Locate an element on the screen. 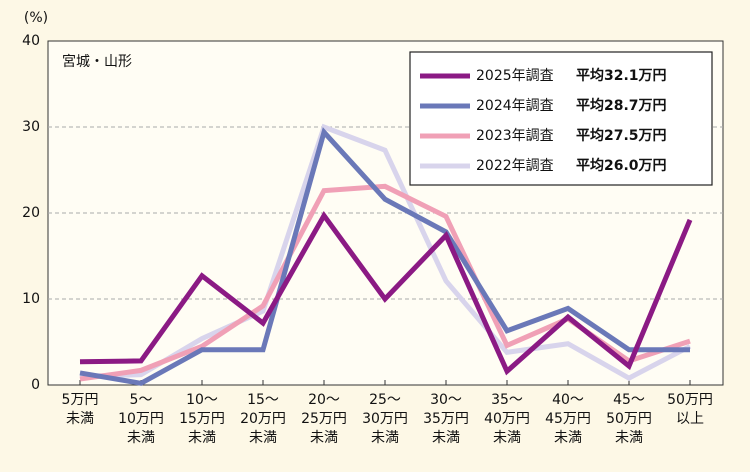 Image resolution: width=750 pixels, height=472 pixels. x-tick-label: 45万円 is located at coordinates (568, 419).